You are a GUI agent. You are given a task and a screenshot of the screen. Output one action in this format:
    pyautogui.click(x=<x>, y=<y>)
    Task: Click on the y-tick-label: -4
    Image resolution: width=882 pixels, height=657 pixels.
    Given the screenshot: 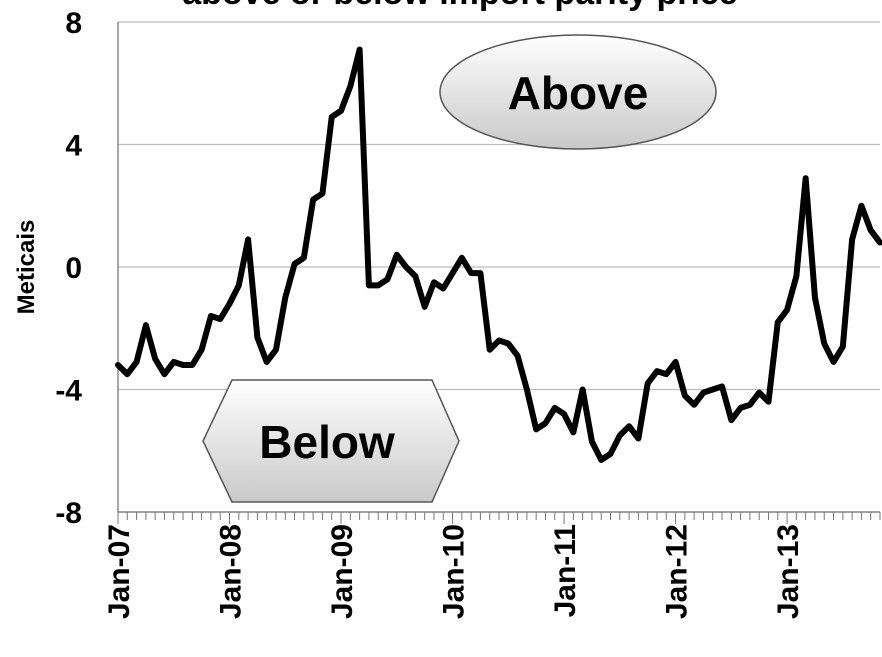 What is the action you would take?
    pyautogui.click(x=68, y=391)
    